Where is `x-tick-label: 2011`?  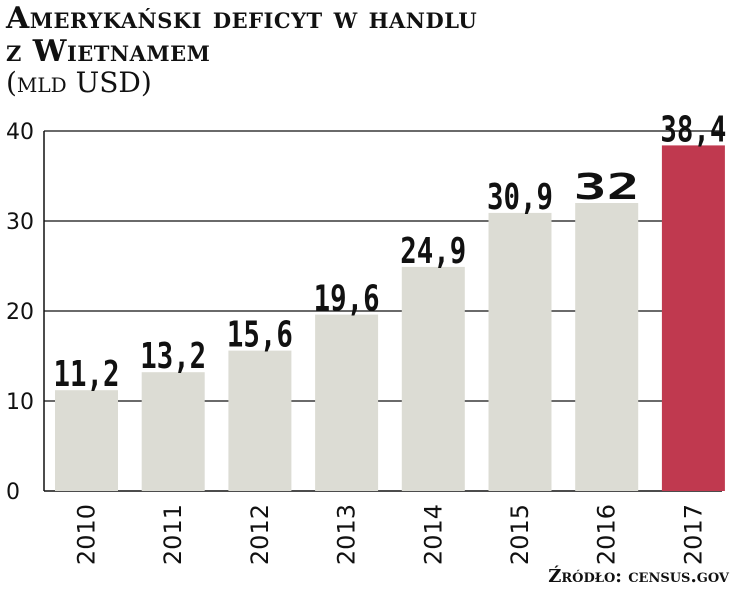 x-tick-label: 2011 is located at coordinates (173, 534).